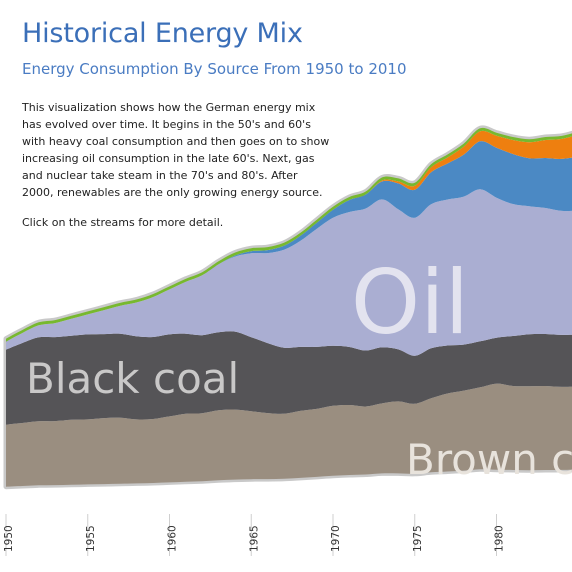 The image size is (572, 572). What do you see at coordinates (336, 538) in the screenshot?
I see `x-tick-label: 1970` at bounding box center [336, 538].